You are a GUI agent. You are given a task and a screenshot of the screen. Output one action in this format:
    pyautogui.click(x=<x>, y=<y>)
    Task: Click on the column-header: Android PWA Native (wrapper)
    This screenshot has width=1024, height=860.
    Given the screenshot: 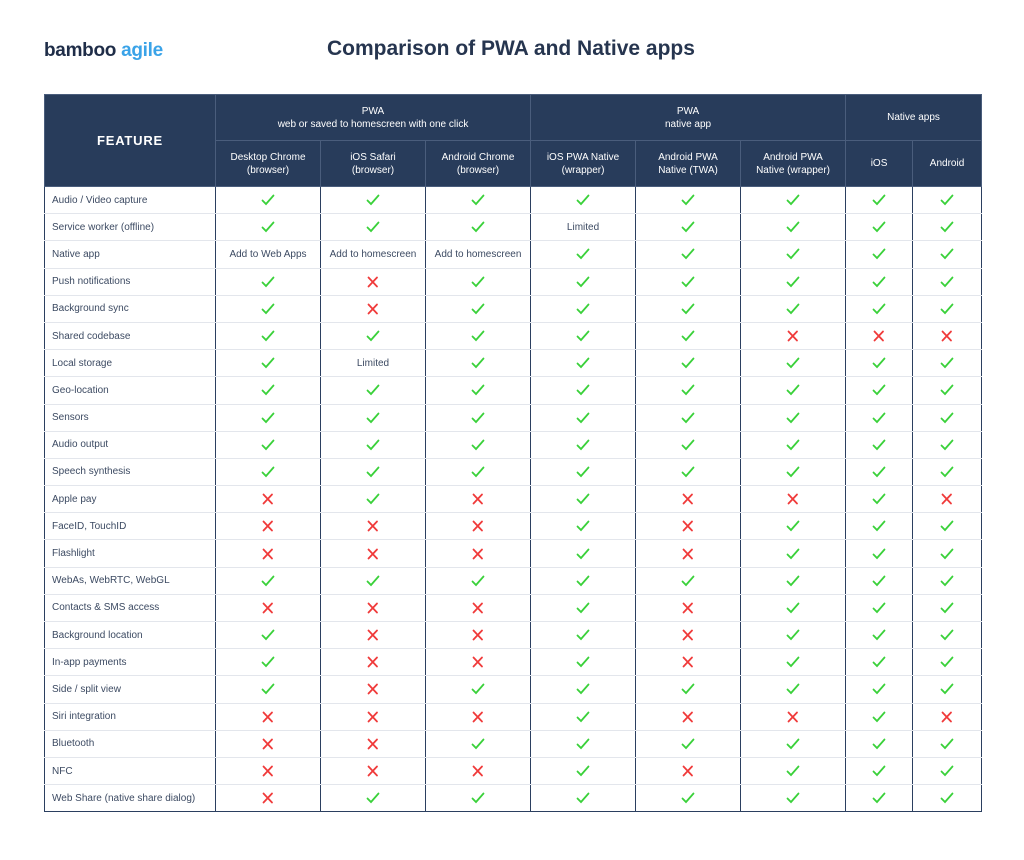 What is the action you would take?
    pyautogui.click(x=793, y=163)
    